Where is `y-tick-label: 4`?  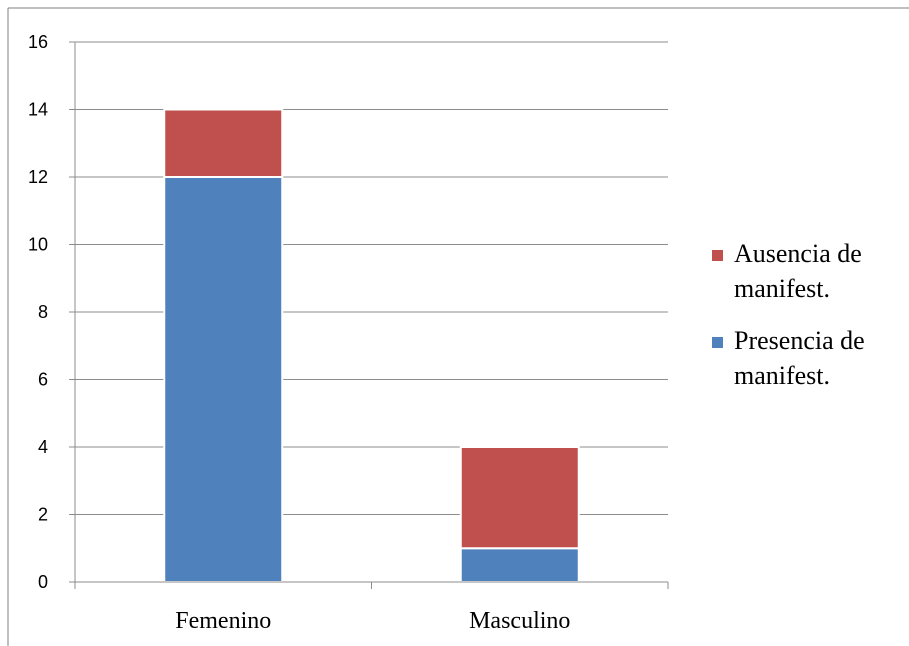
y-tick-label: 4 is located at coordinates (43, 447).